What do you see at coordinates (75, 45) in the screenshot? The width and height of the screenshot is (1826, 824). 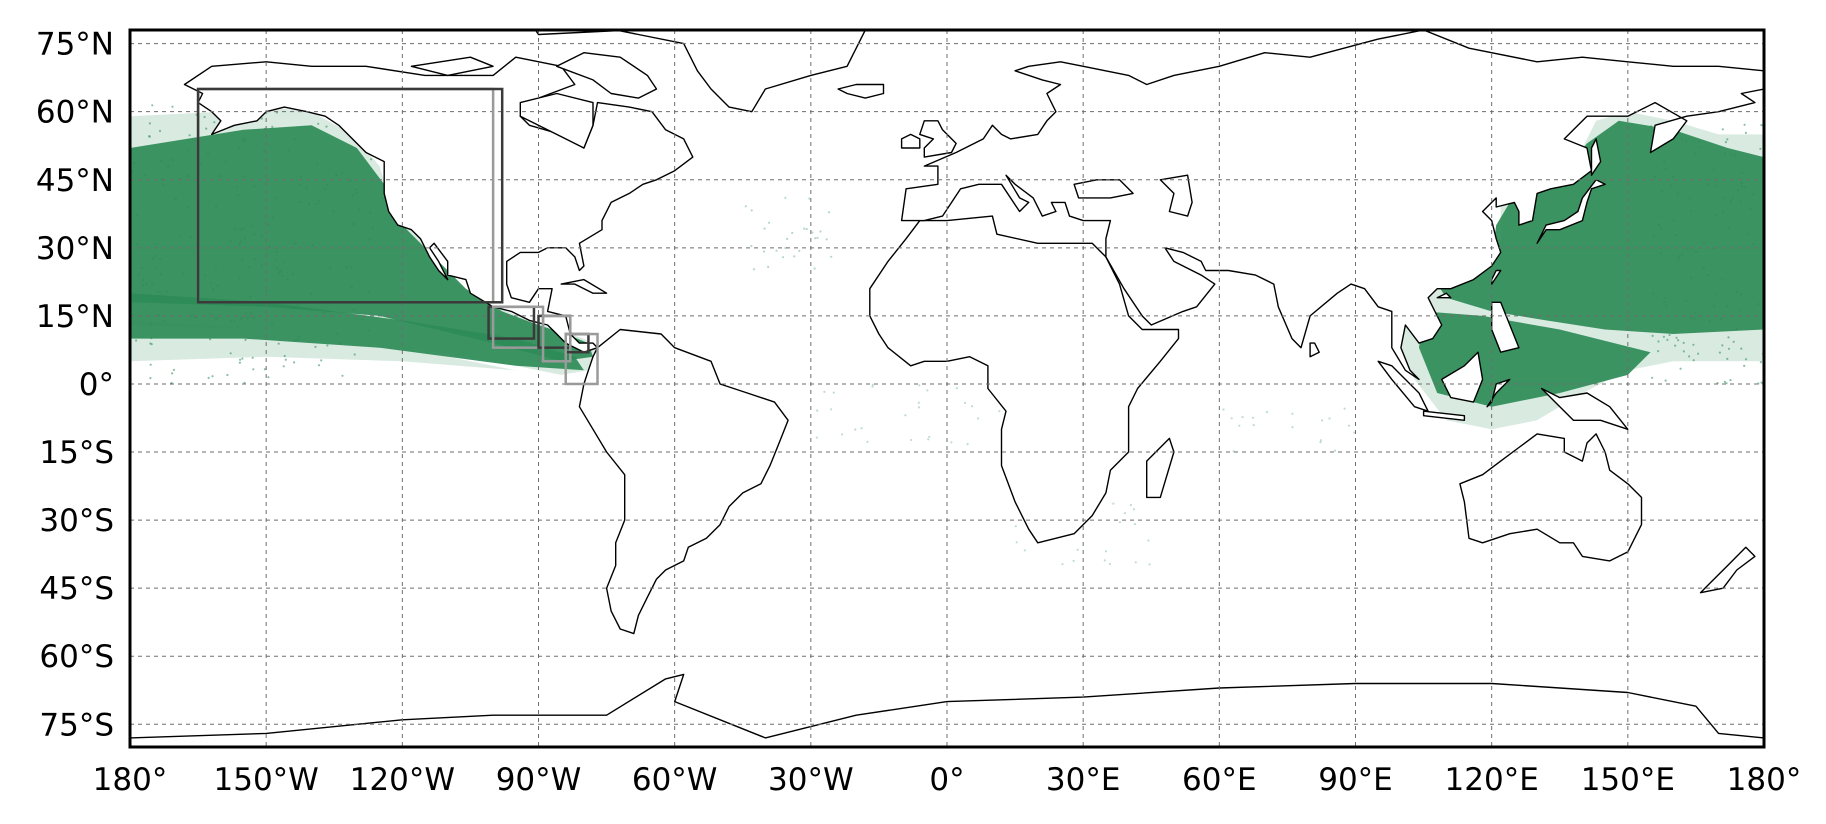 I see `lat-tick-label: 75°N` at bounding box center [75, 45].